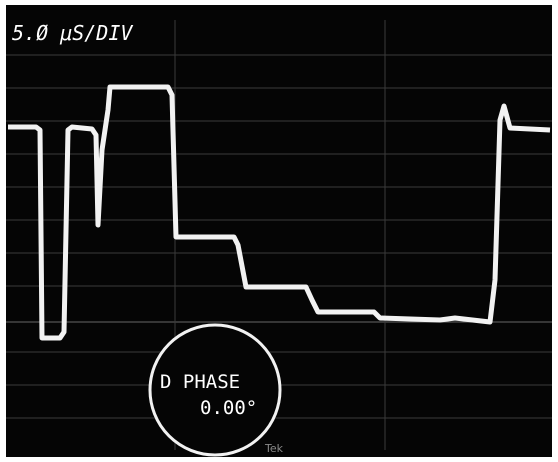  I want to click on readout-label: D PHASE, so click(200, 382).